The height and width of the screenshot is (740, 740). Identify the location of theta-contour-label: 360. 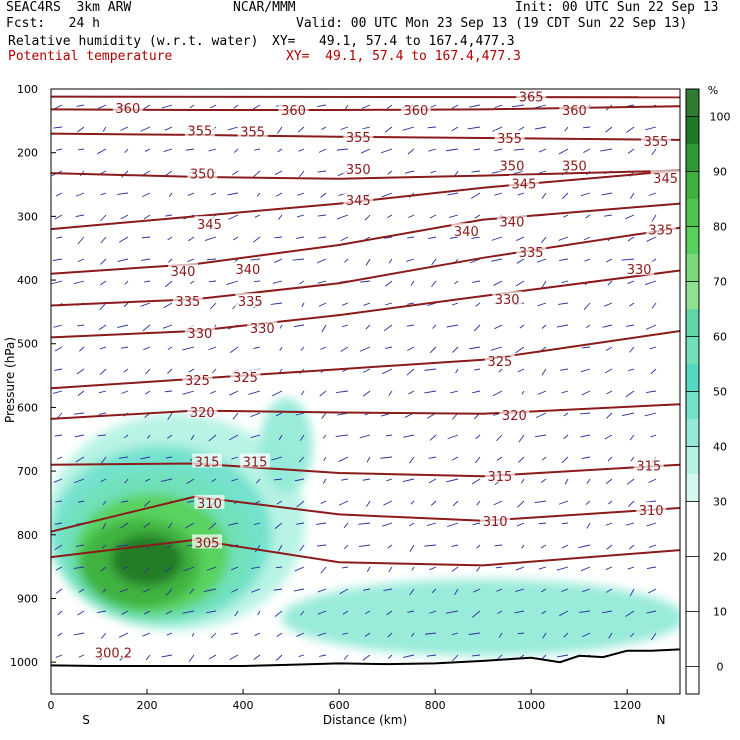
(574, 111).